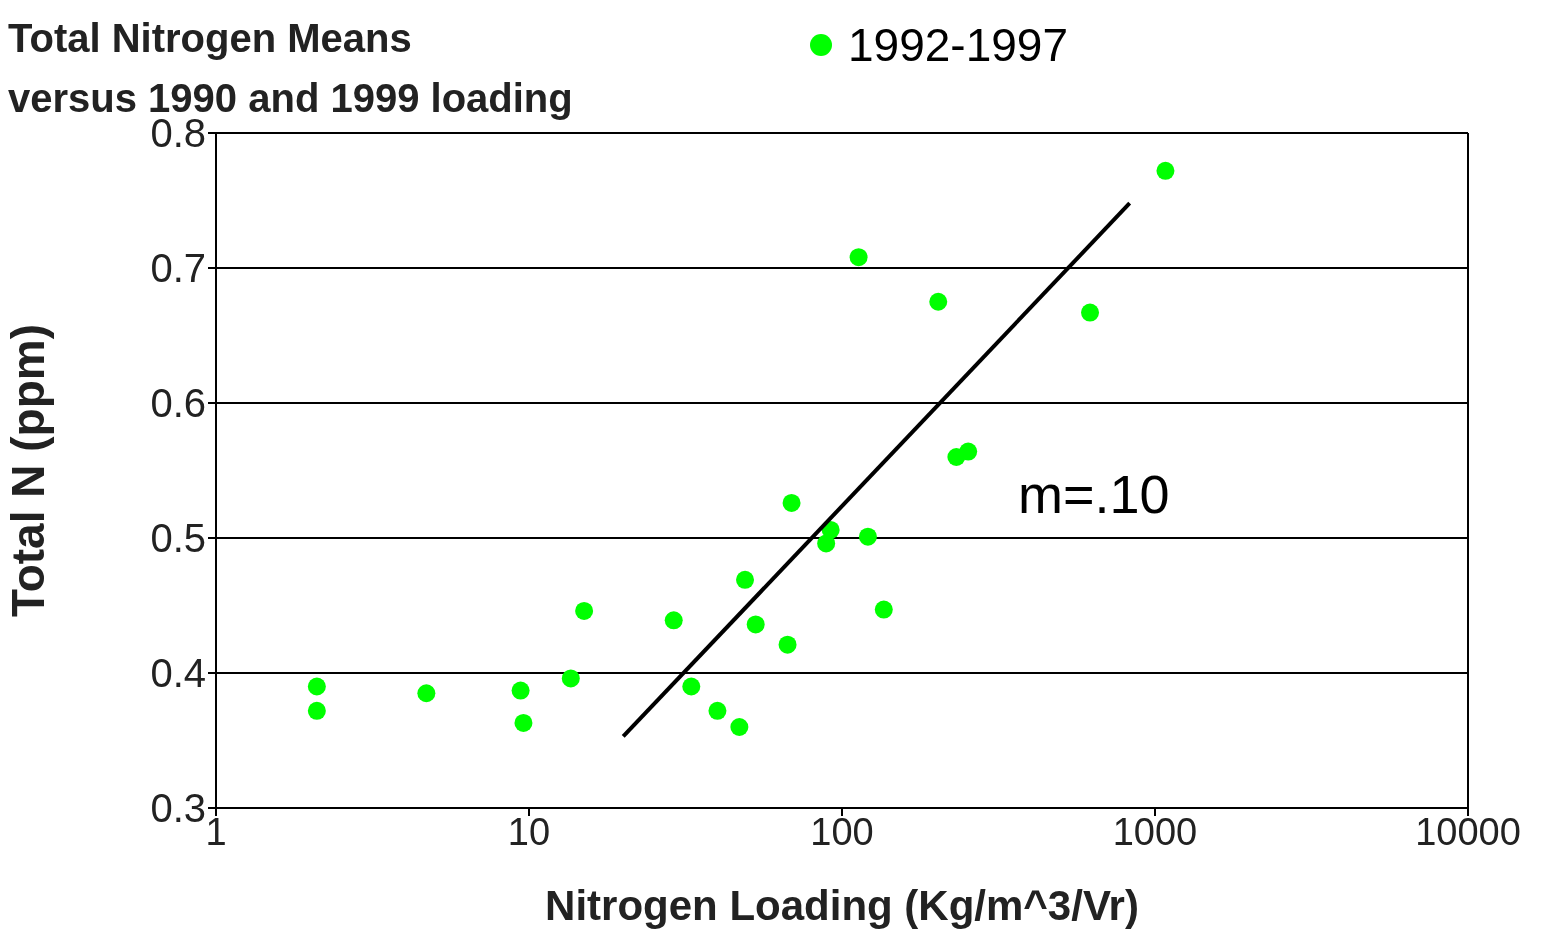 This screenshot has height=947, width=1549. What do you see at coordinates (178, 538) in the screenshot?
I see `y-tick-label: 0.5` at bounding box center [178, 538].